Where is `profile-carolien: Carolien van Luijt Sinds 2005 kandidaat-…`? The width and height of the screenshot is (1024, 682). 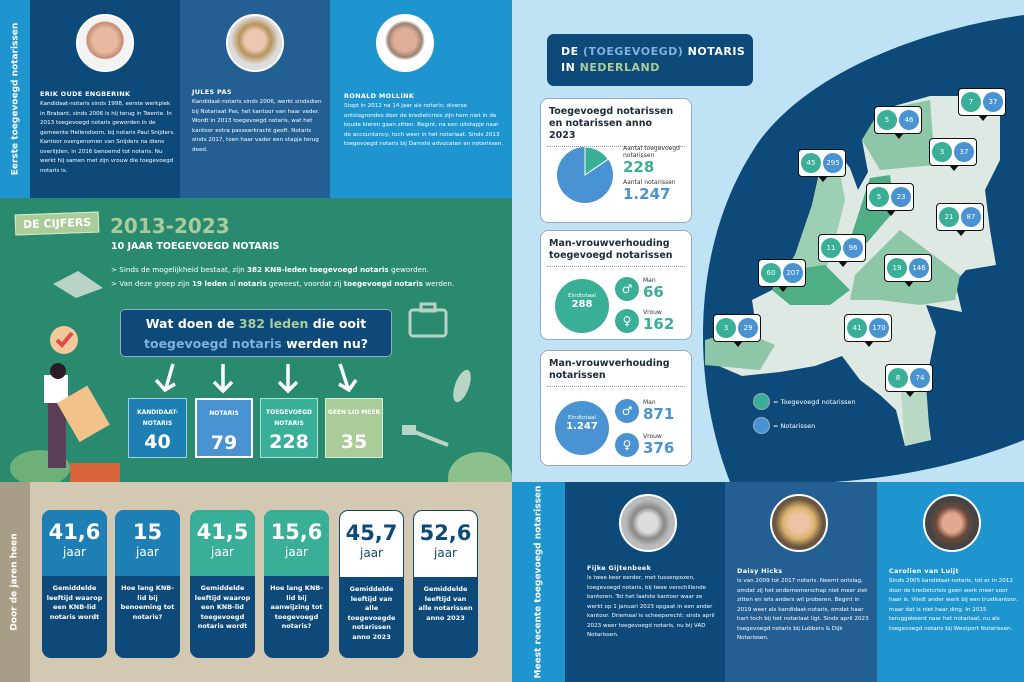 profile-carolien: Carolien van Luijt Sinds 2005 kandidaat-… is located at coordinates (950, 582).